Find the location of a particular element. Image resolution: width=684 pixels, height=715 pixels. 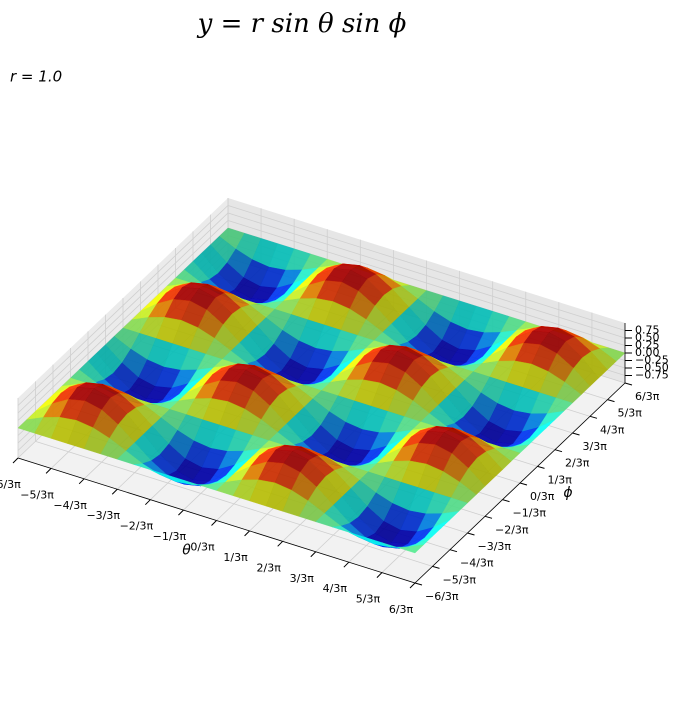

y-tick-label: 5/3π is located at coordinates (630, 413).